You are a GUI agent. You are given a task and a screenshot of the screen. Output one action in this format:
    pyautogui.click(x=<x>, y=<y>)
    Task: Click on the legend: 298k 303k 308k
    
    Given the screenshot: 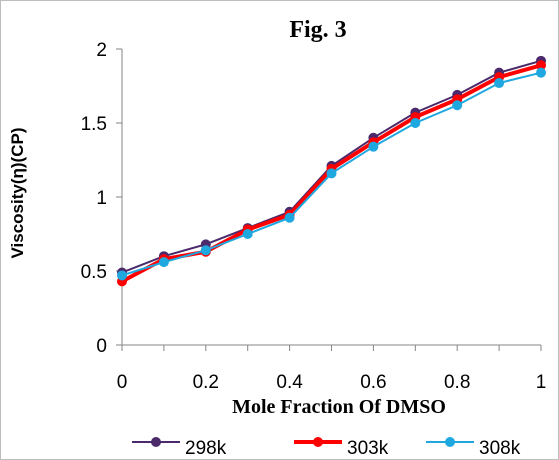 What is the action you would take?
    pyautogui.click(x=326, y=448)
    